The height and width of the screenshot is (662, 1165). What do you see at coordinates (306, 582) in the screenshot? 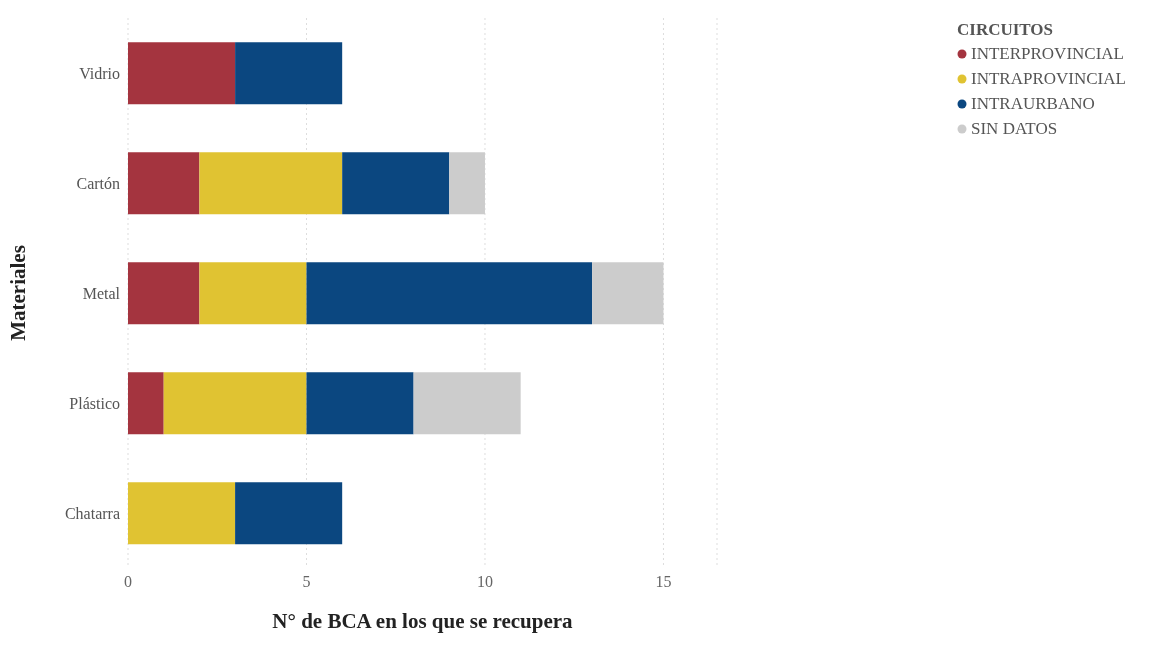
I see `x-tick-label: 5` at bounding box center [306, 582].